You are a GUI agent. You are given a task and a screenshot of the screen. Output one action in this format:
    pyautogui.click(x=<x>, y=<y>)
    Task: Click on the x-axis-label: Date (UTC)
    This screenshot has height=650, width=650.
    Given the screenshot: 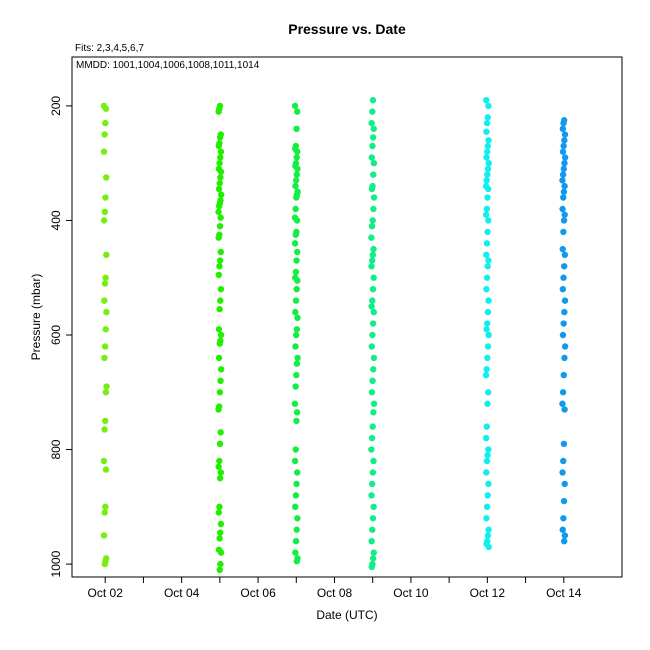 What is the action you would take?
    pyautogui.click(x=346, y=615)
    